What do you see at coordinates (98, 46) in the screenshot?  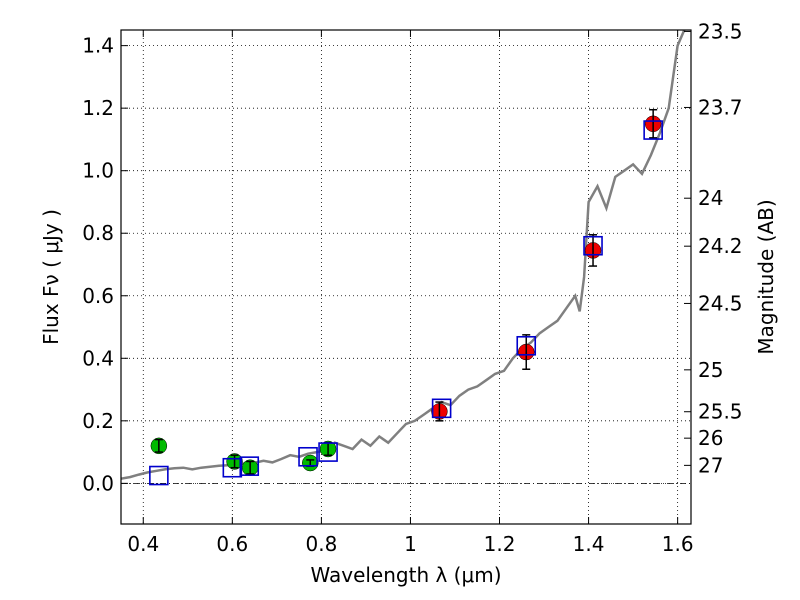 I see `y-tick-label: 1.4` at bounding box center [98, 46].